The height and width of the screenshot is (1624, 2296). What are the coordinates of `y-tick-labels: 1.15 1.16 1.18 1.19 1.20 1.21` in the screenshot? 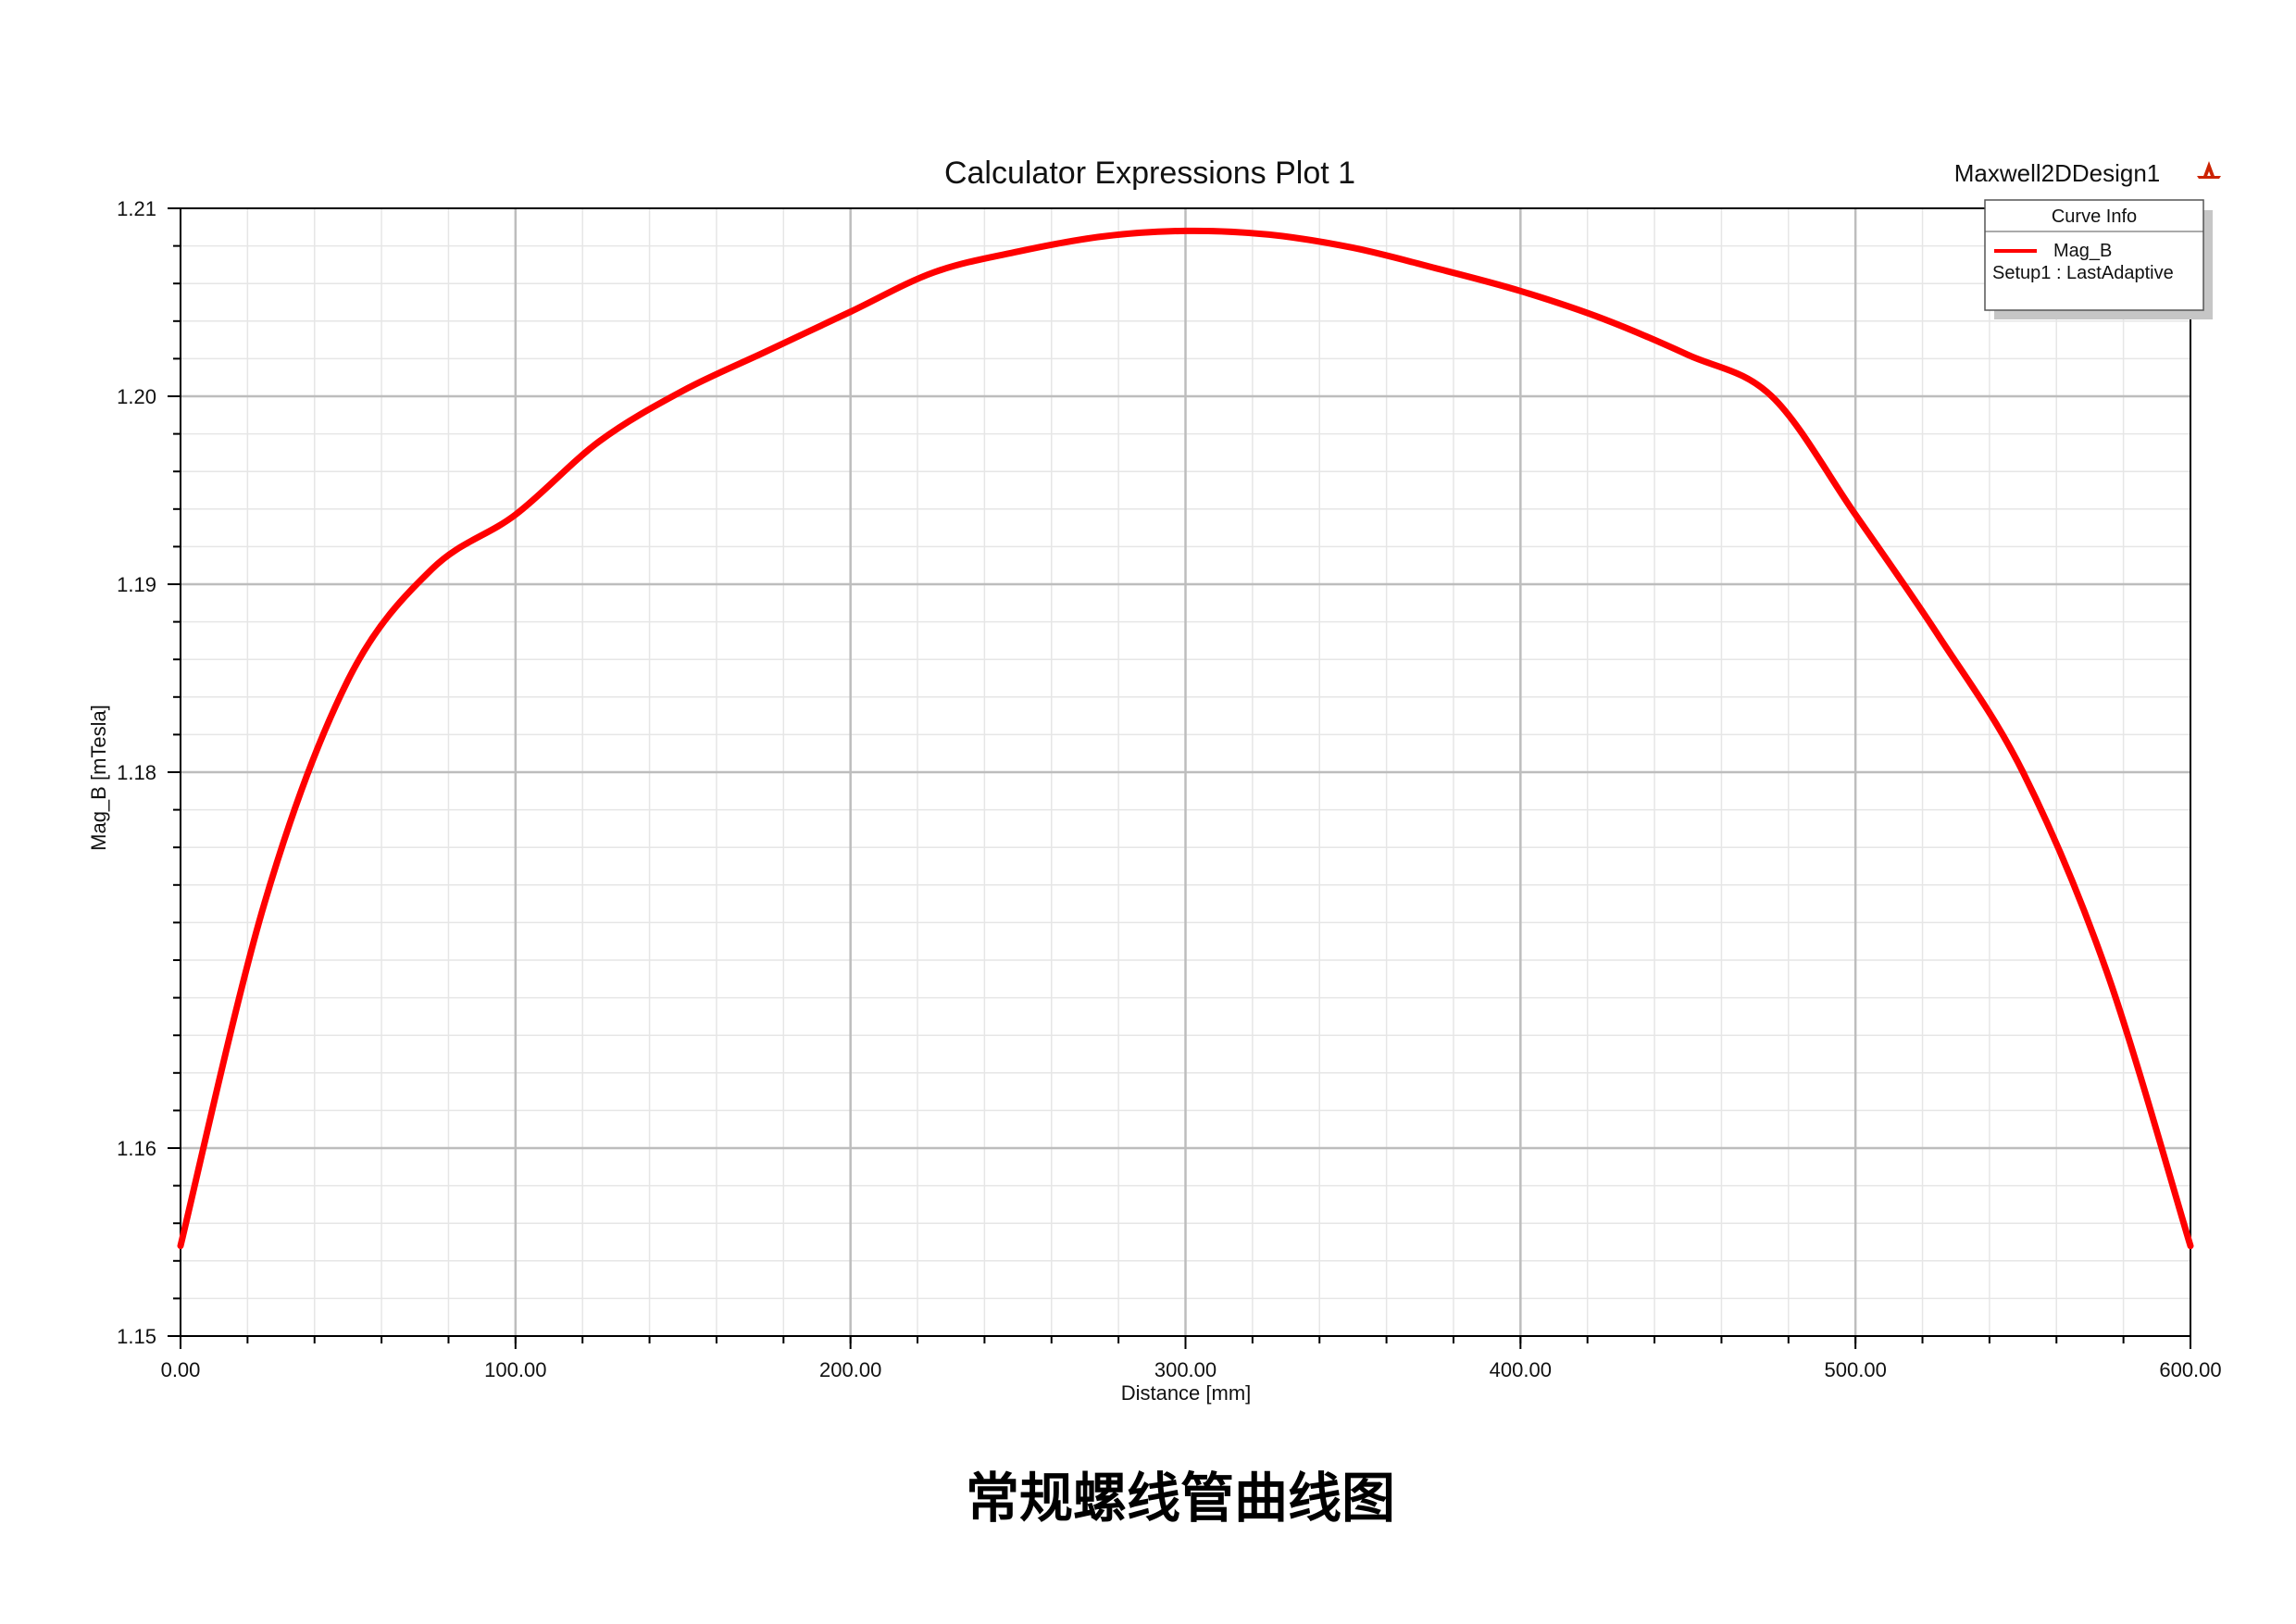 It's located at (136, 772).